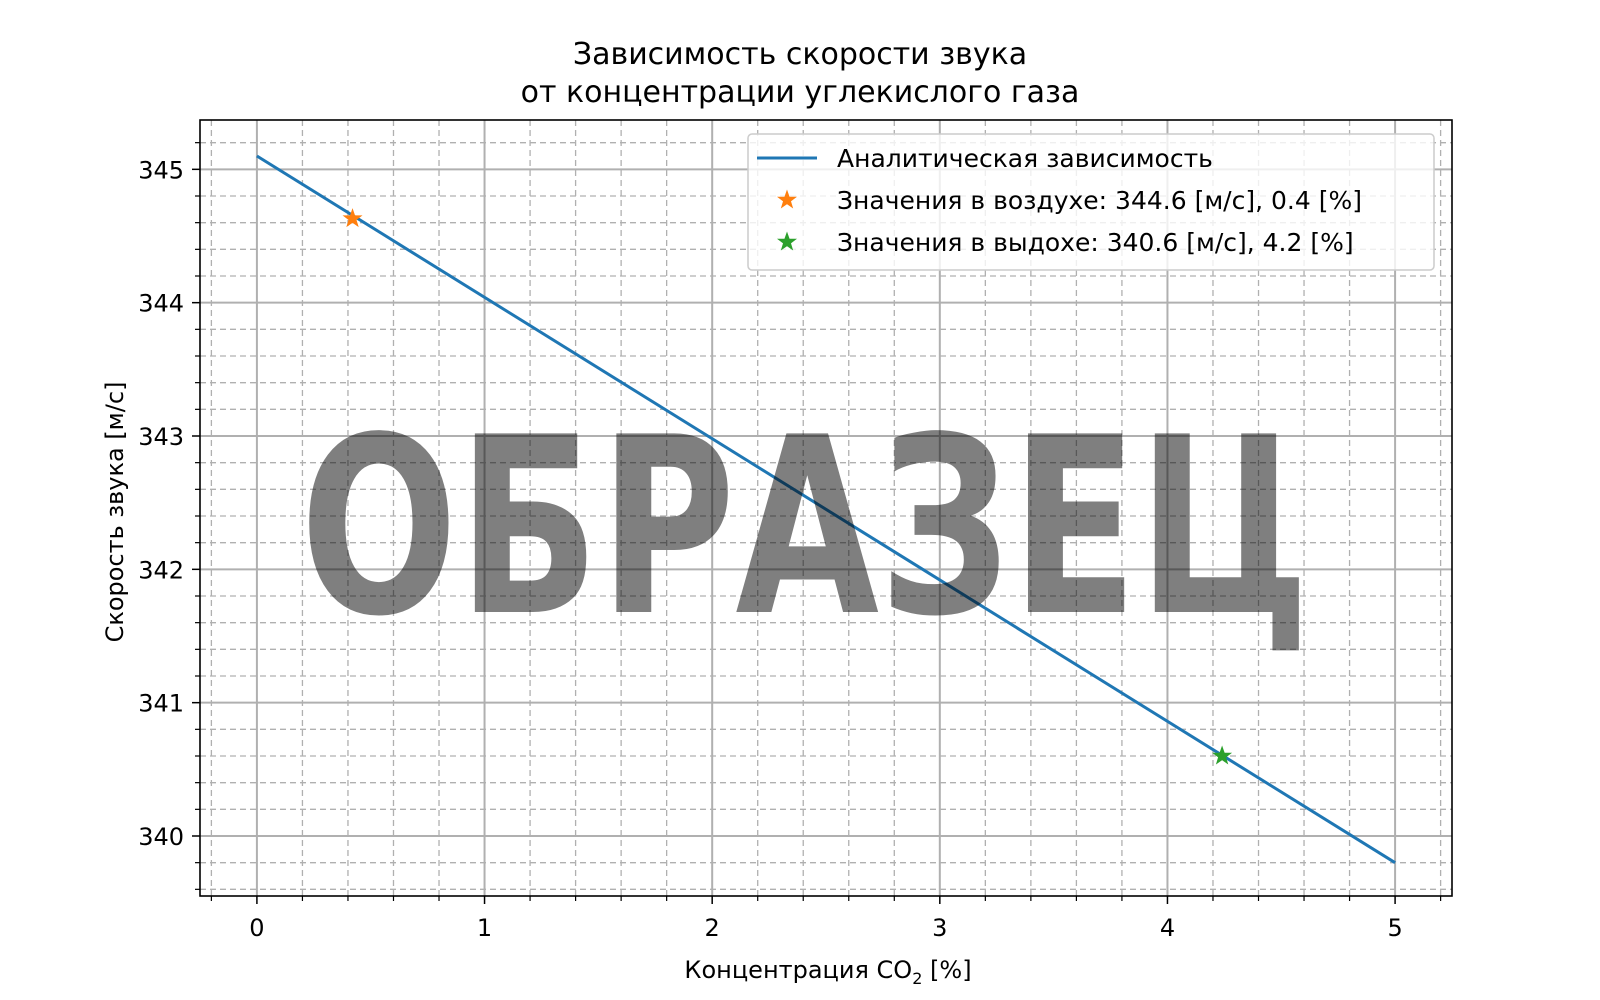 The height and width of the screenshot is (1000, 1600). What do you see at coordinates (800, 92) in the screenshot?
I see `chart-title-line-2: от концентрации углекислого газа` at bounding box center [800, 92].